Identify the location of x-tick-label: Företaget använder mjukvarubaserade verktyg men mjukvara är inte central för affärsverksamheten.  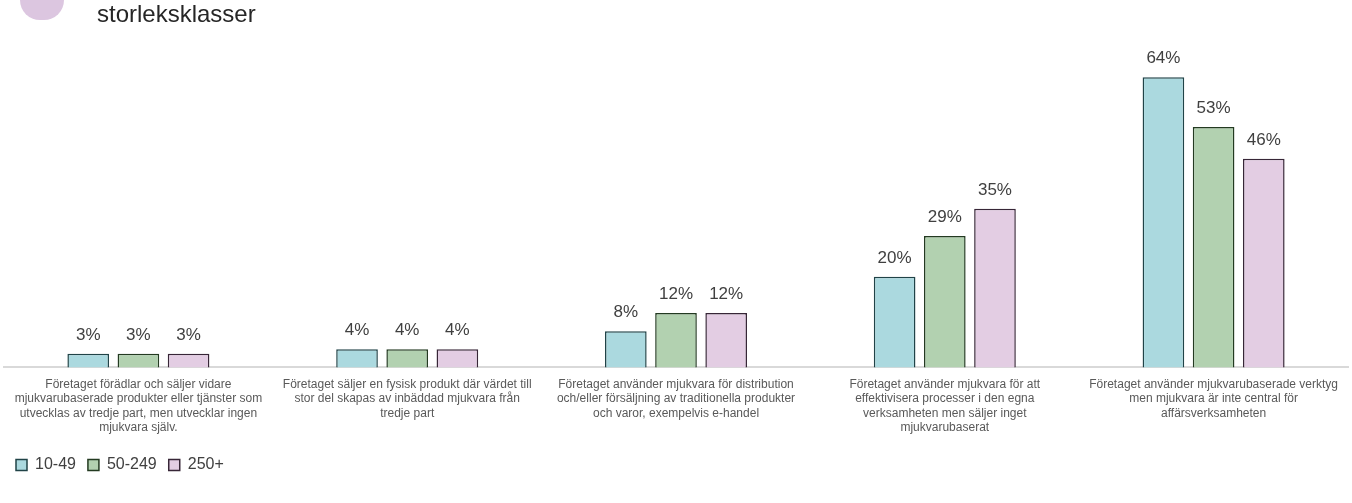
(1214, 398).